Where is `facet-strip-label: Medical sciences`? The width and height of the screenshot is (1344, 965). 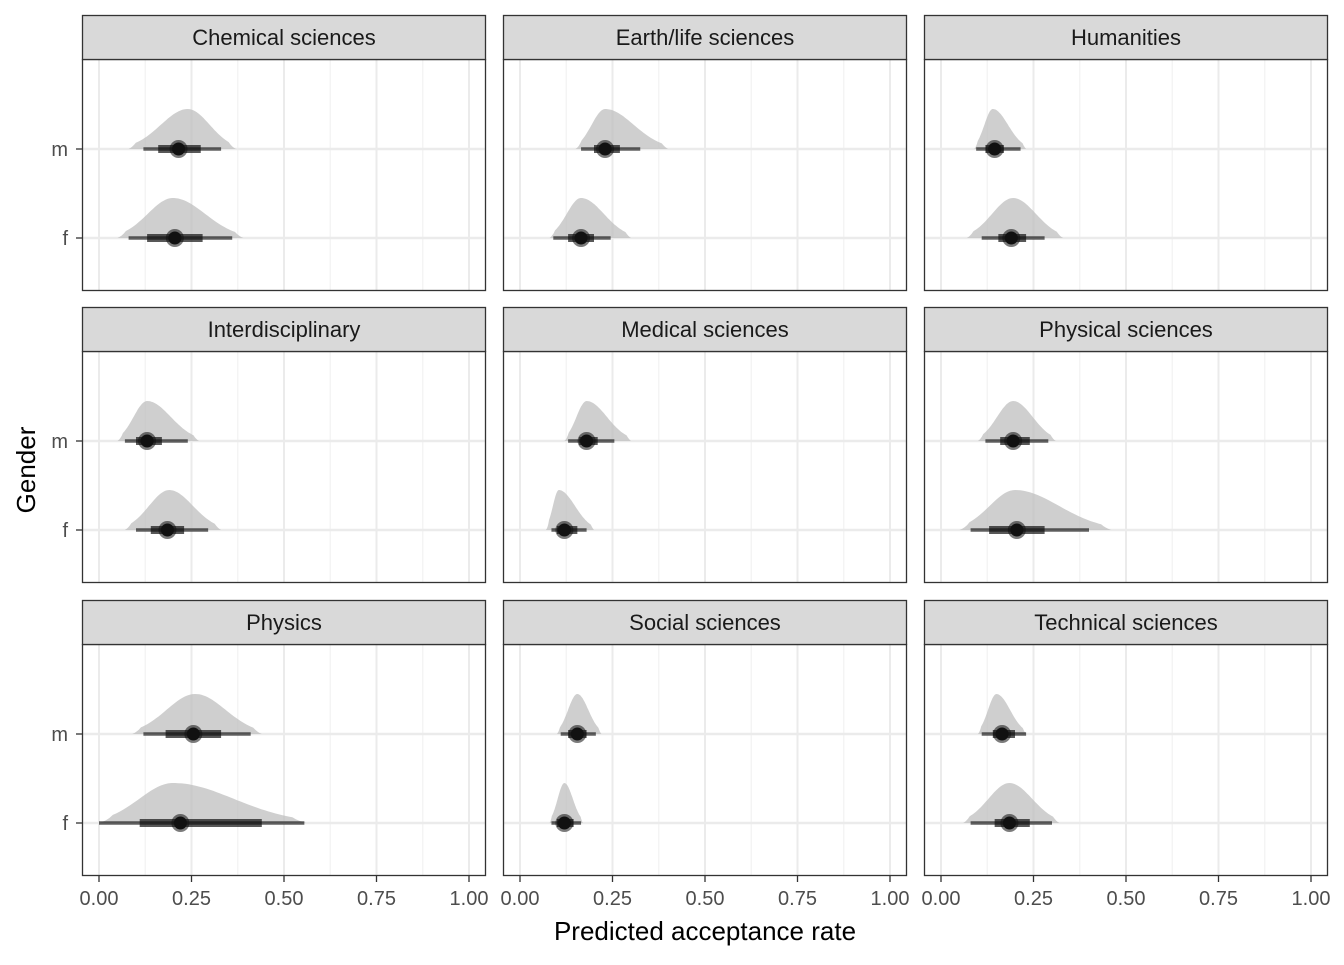
facet-strip-label: Medical sciences is located at coordinates (705, 329).